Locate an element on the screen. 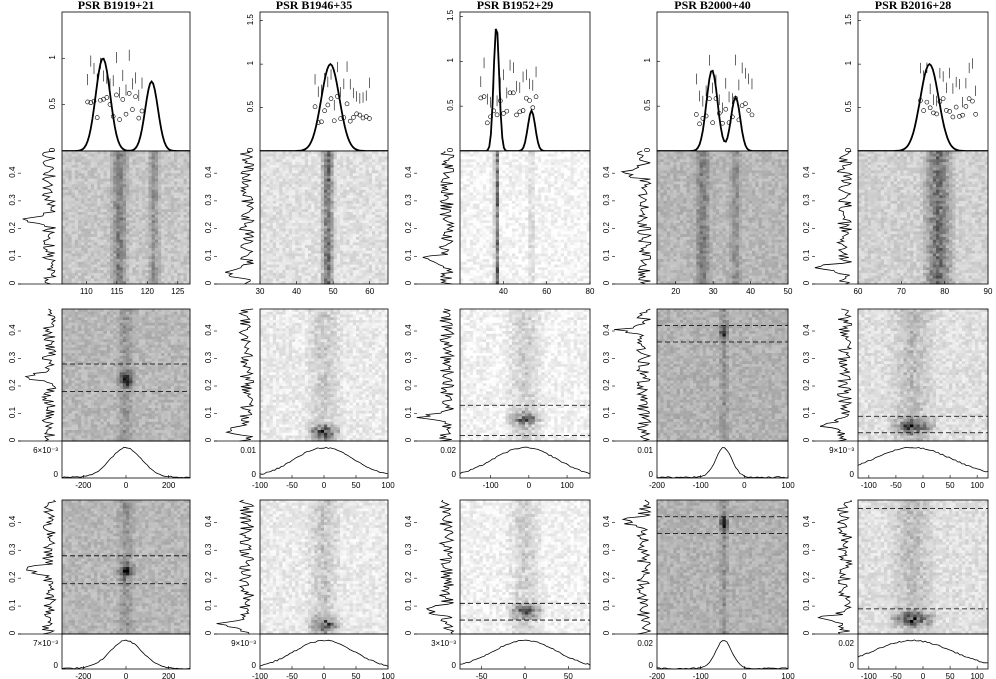  pulsar-title: PSR B2016+28 is located at coordinates (913, 6).